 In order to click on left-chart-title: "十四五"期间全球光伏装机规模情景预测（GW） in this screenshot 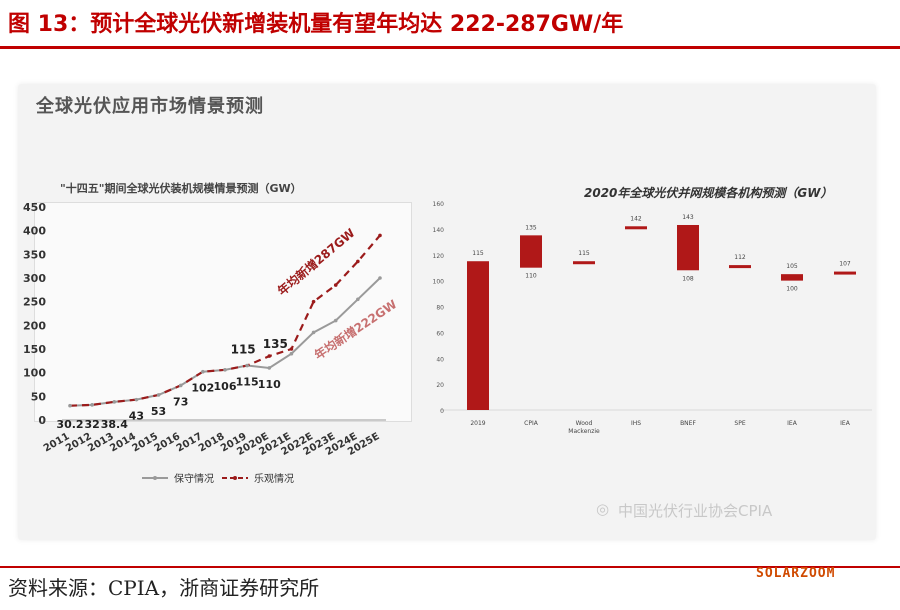, I will do `click(181, 188)`.